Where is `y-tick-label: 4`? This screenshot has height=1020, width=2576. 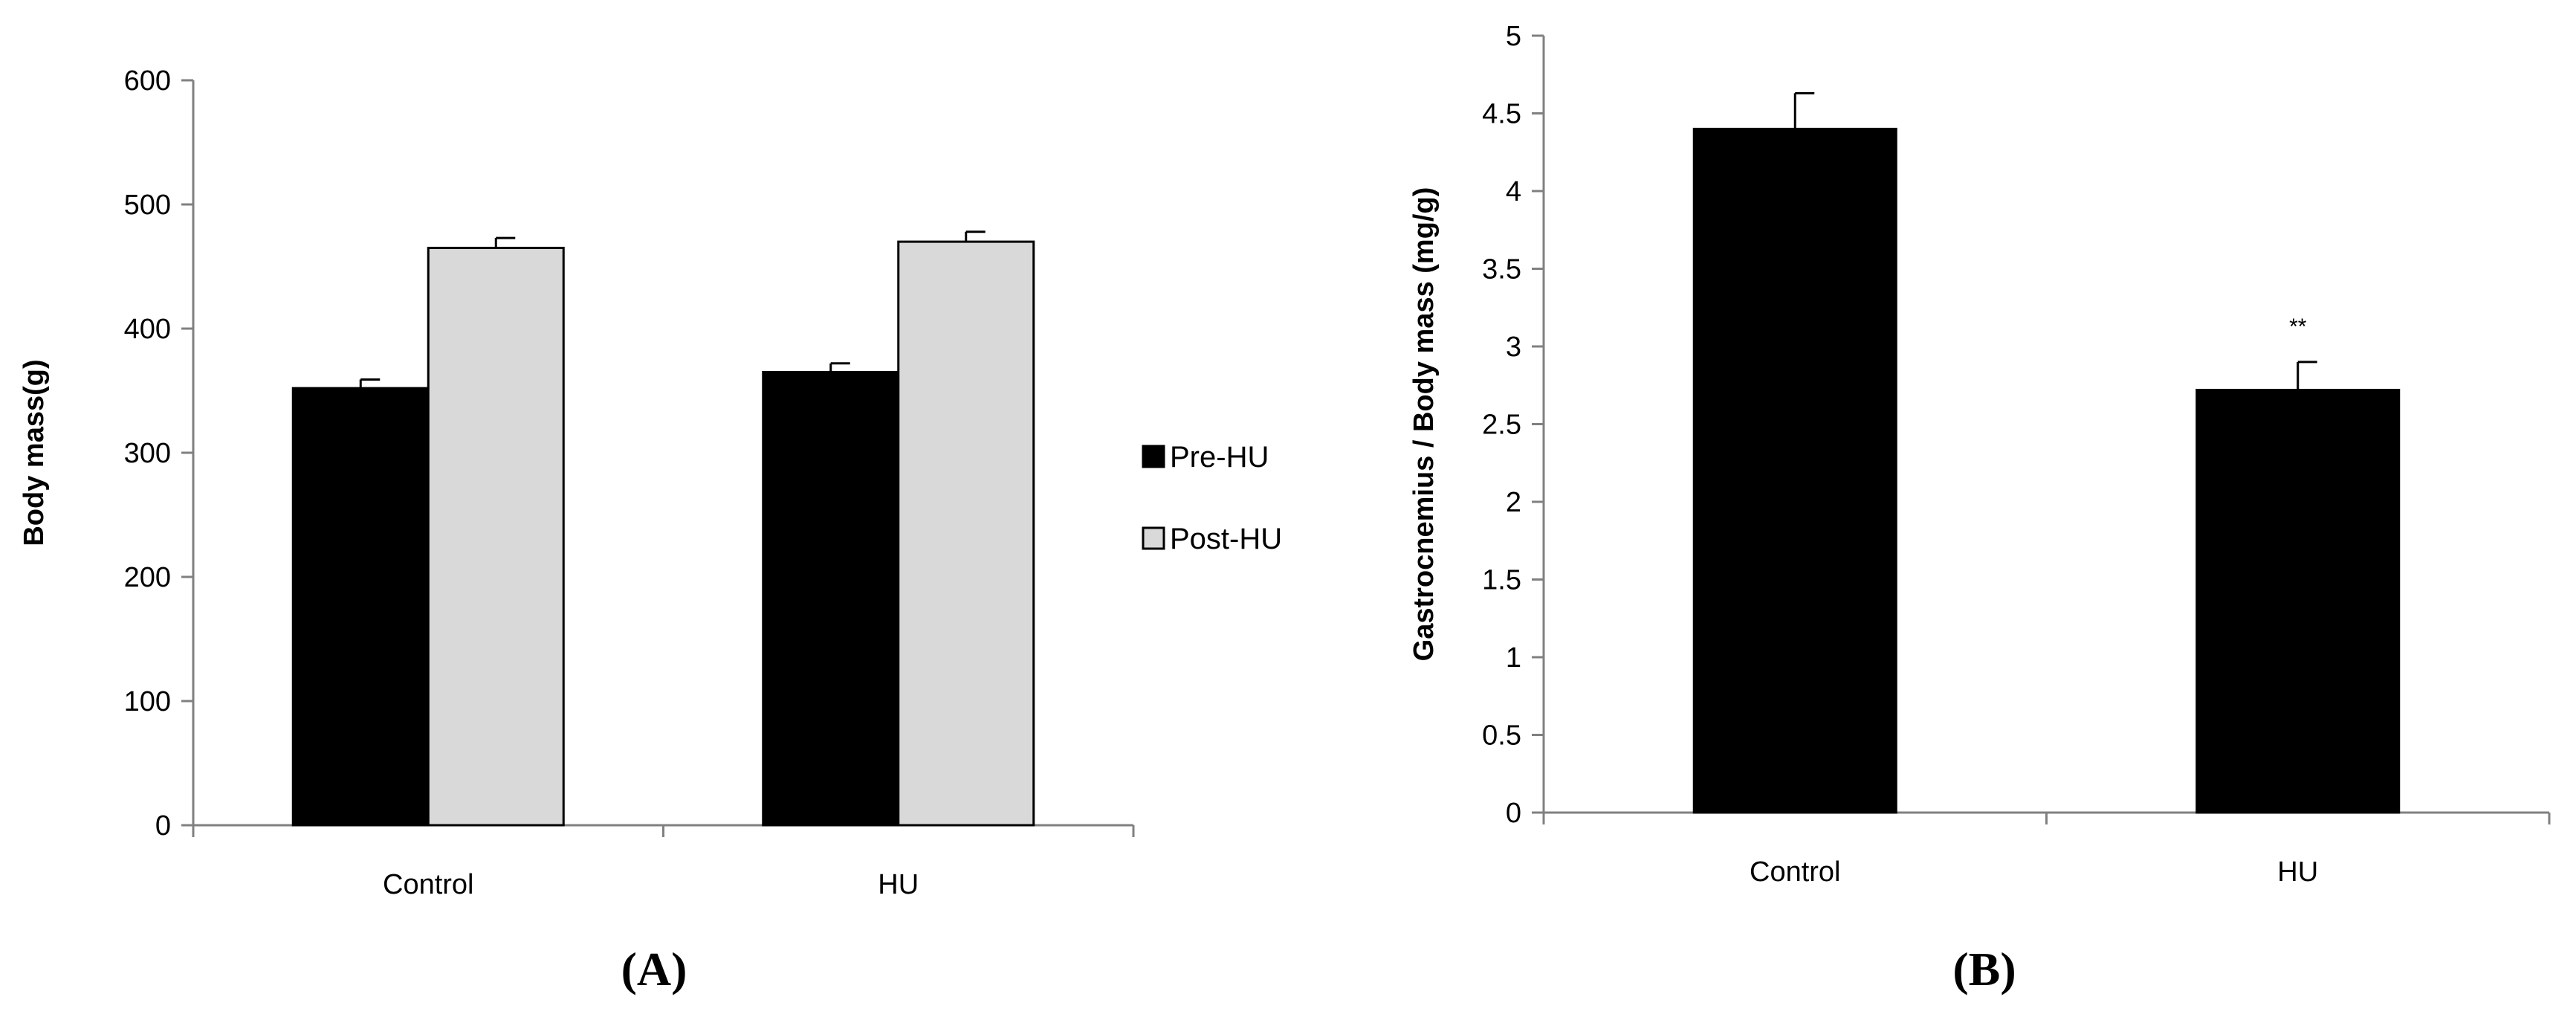
y-tick-label: 4 is located at coordinates (1513, 192).